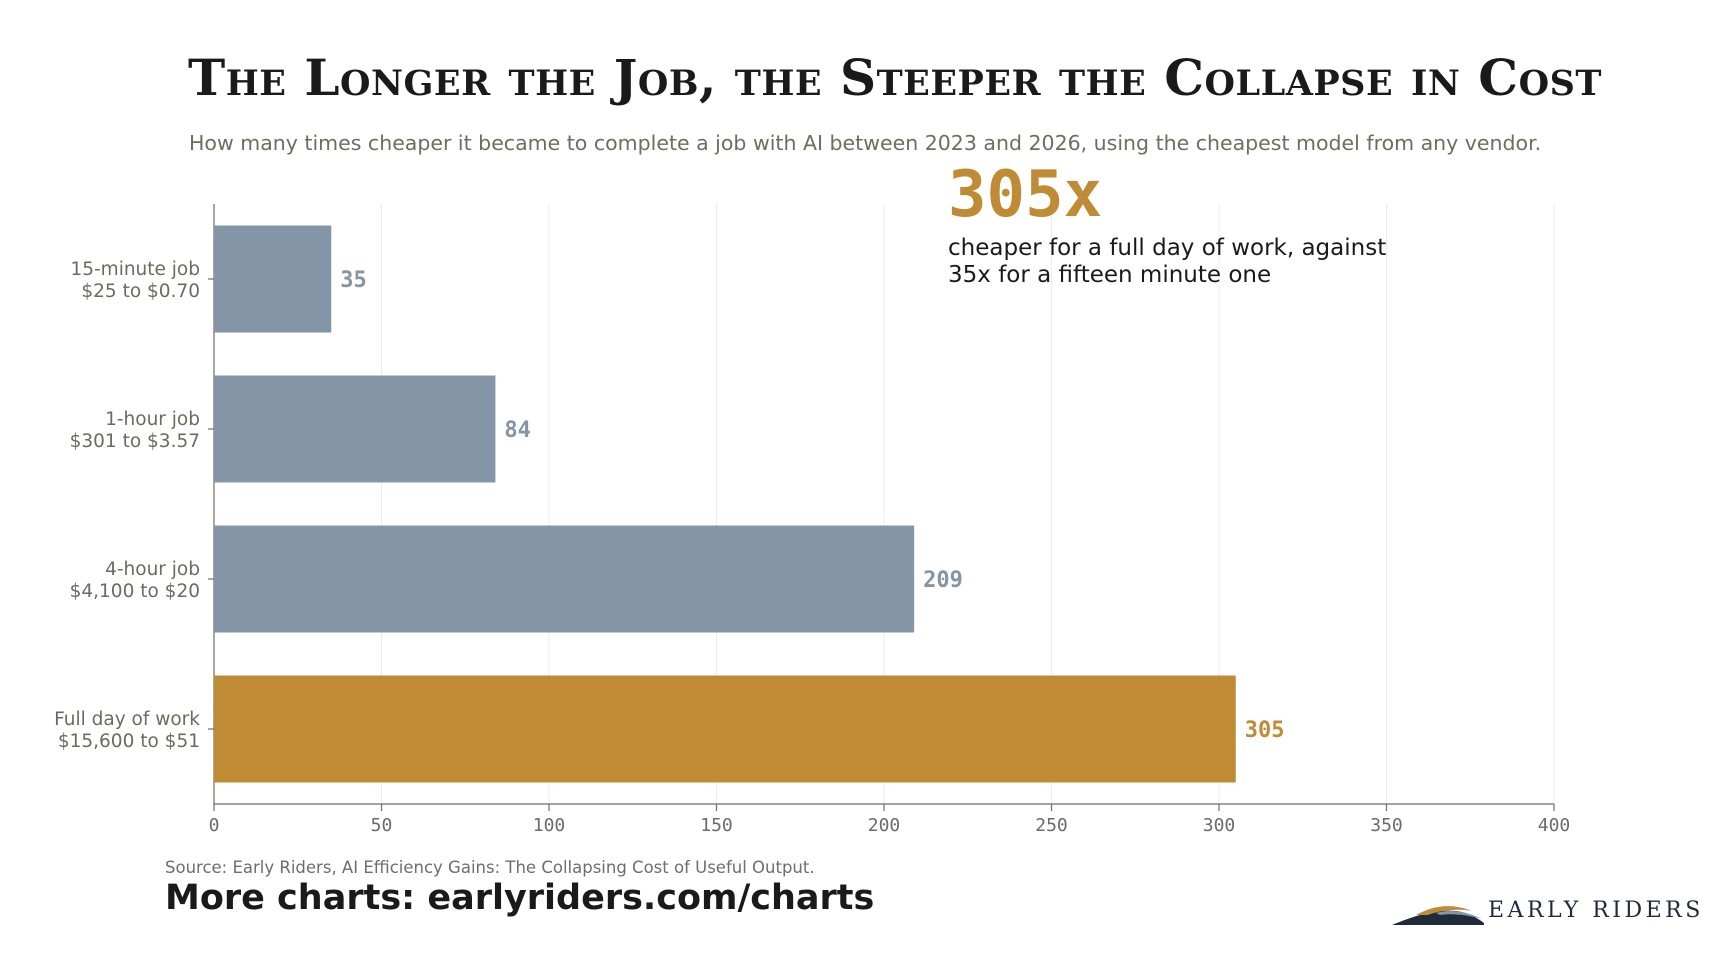 Image resolution: width=1716 pixels, height=968 pixels. Describe the element at coordinates (152, 419) in the screenshot. I see `category-label: 1-hour job` at that location.